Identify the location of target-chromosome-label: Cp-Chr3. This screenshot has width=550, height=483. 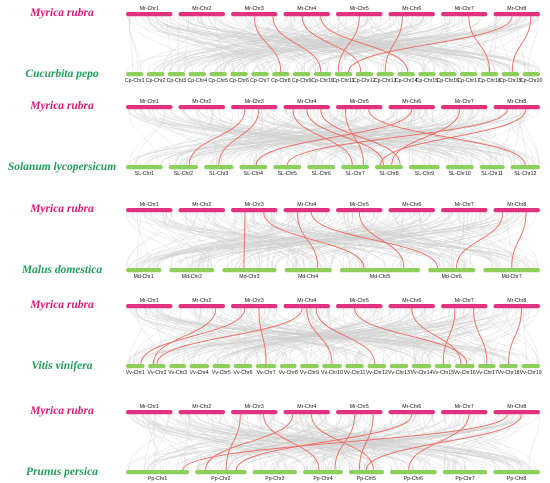
(177, 81).